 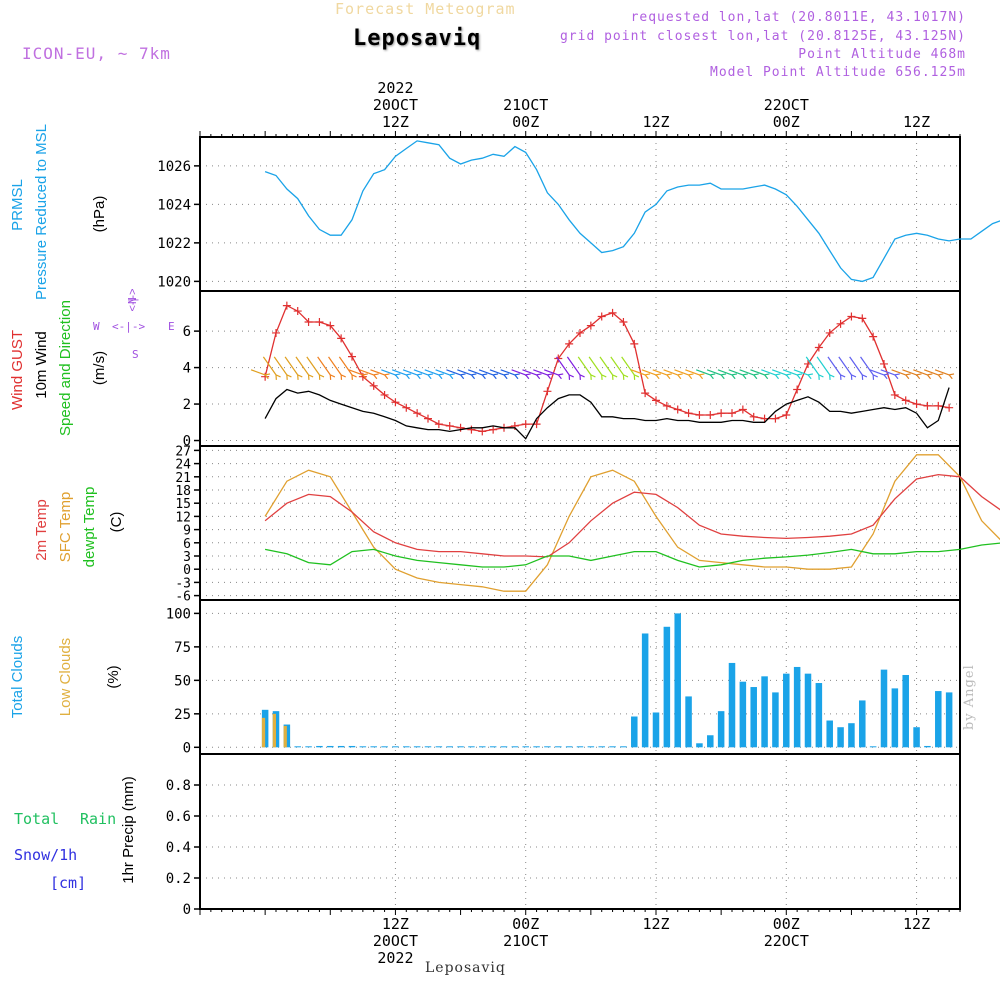 I want to click on y-tick-label: 3, so click(x=187, y=557).